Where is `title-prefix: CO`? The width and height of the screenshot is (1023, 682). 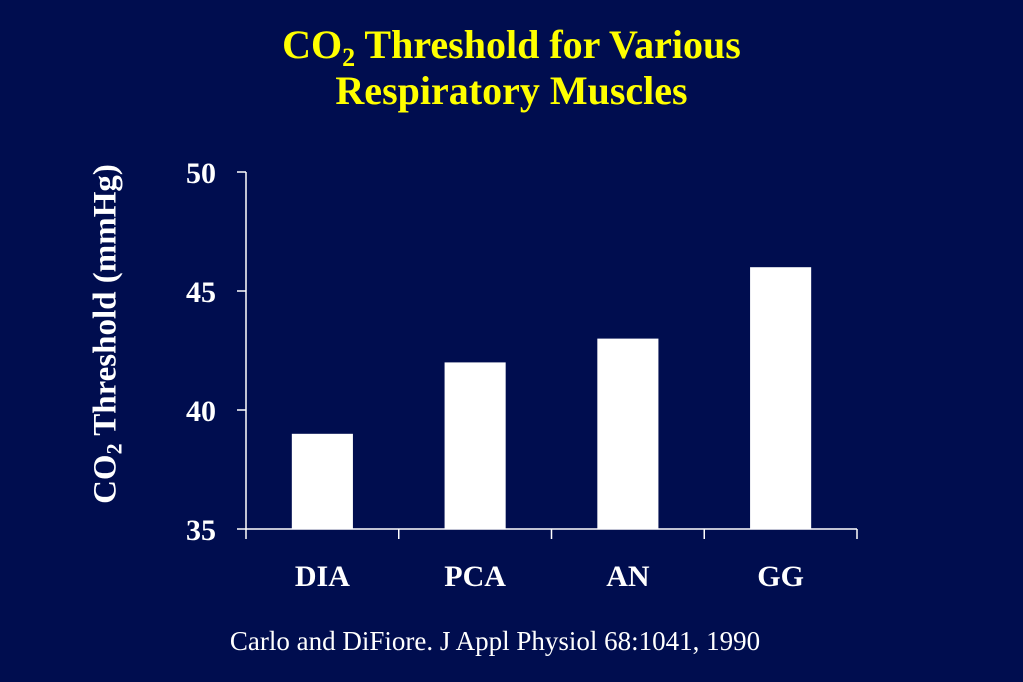
title-prefix: CO is located at coordinates (312, 44).